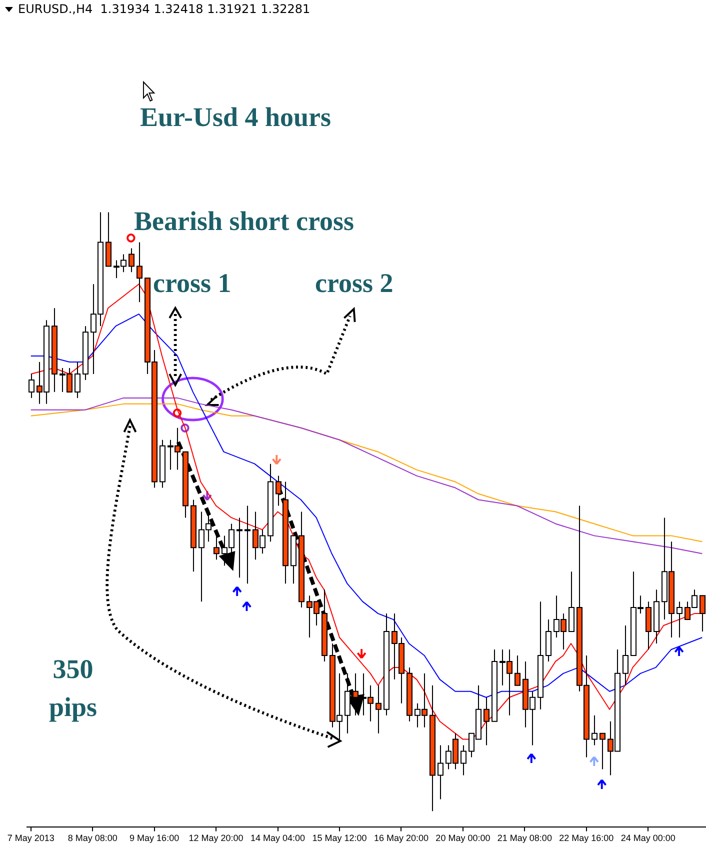 The height and width of the screenshot is (850, 706). Describe the element at coordinates (155, 838) in the screenshot. I see `x-tick-label: 9 May 16:00` at that location.